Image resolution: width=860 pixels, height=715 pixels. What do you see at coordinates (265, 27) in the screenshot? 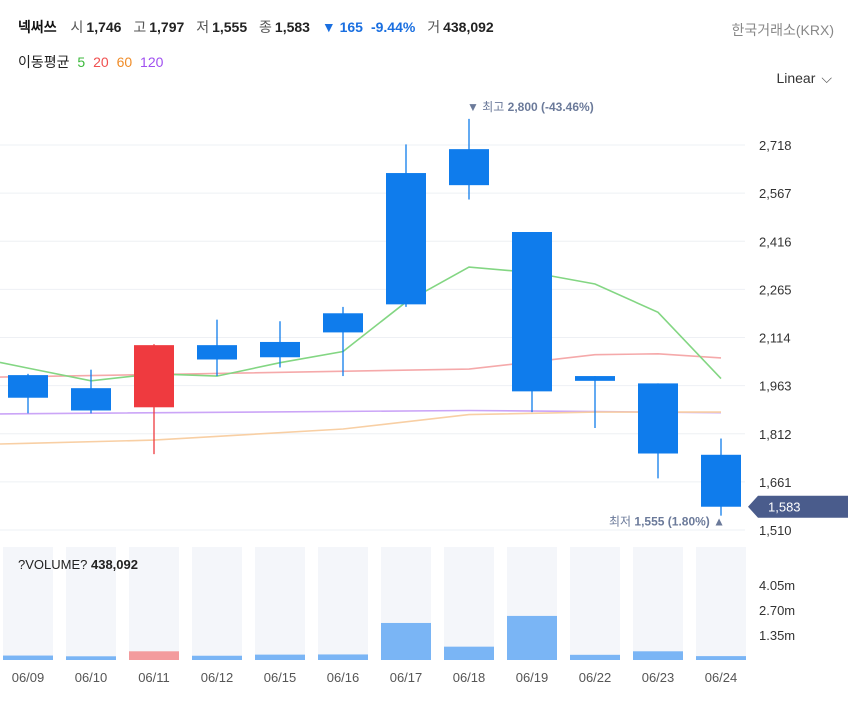
I see `close-label: 종` at bounding box center [265, 27].